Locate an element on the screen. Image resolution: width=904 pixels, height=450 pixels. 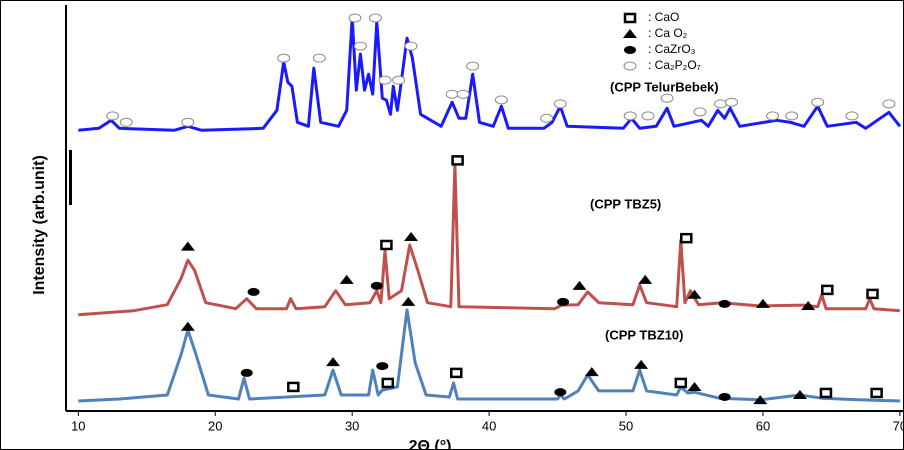
legend-label: : Ca O₂ is located at coordinates (668, 33).